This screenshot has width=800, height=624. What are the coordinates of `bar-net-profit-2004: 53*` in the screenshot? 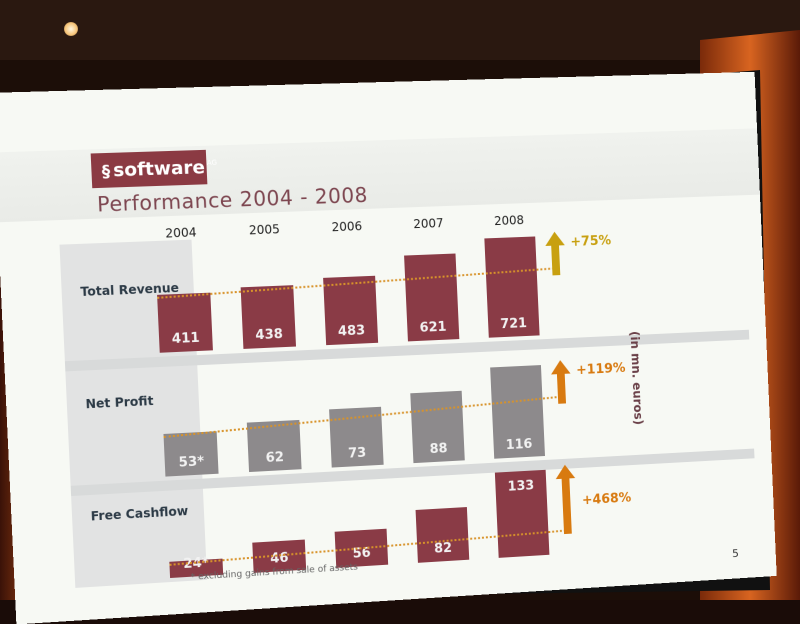 It's located at (190, 453).